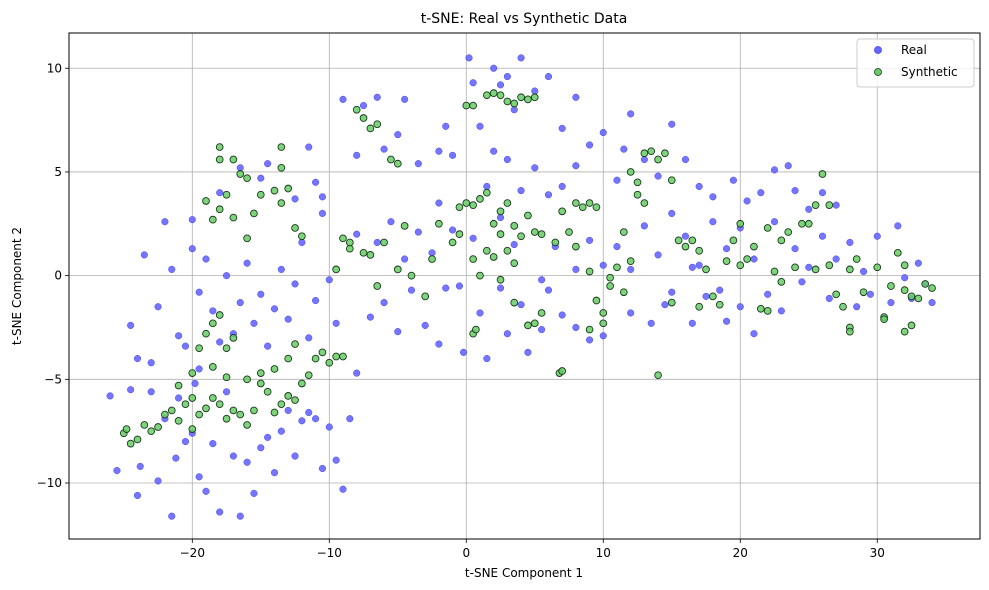  Describe the element at coordinates (329, 553) in the screenshot. I see `x-tick-label: −10` at that location.